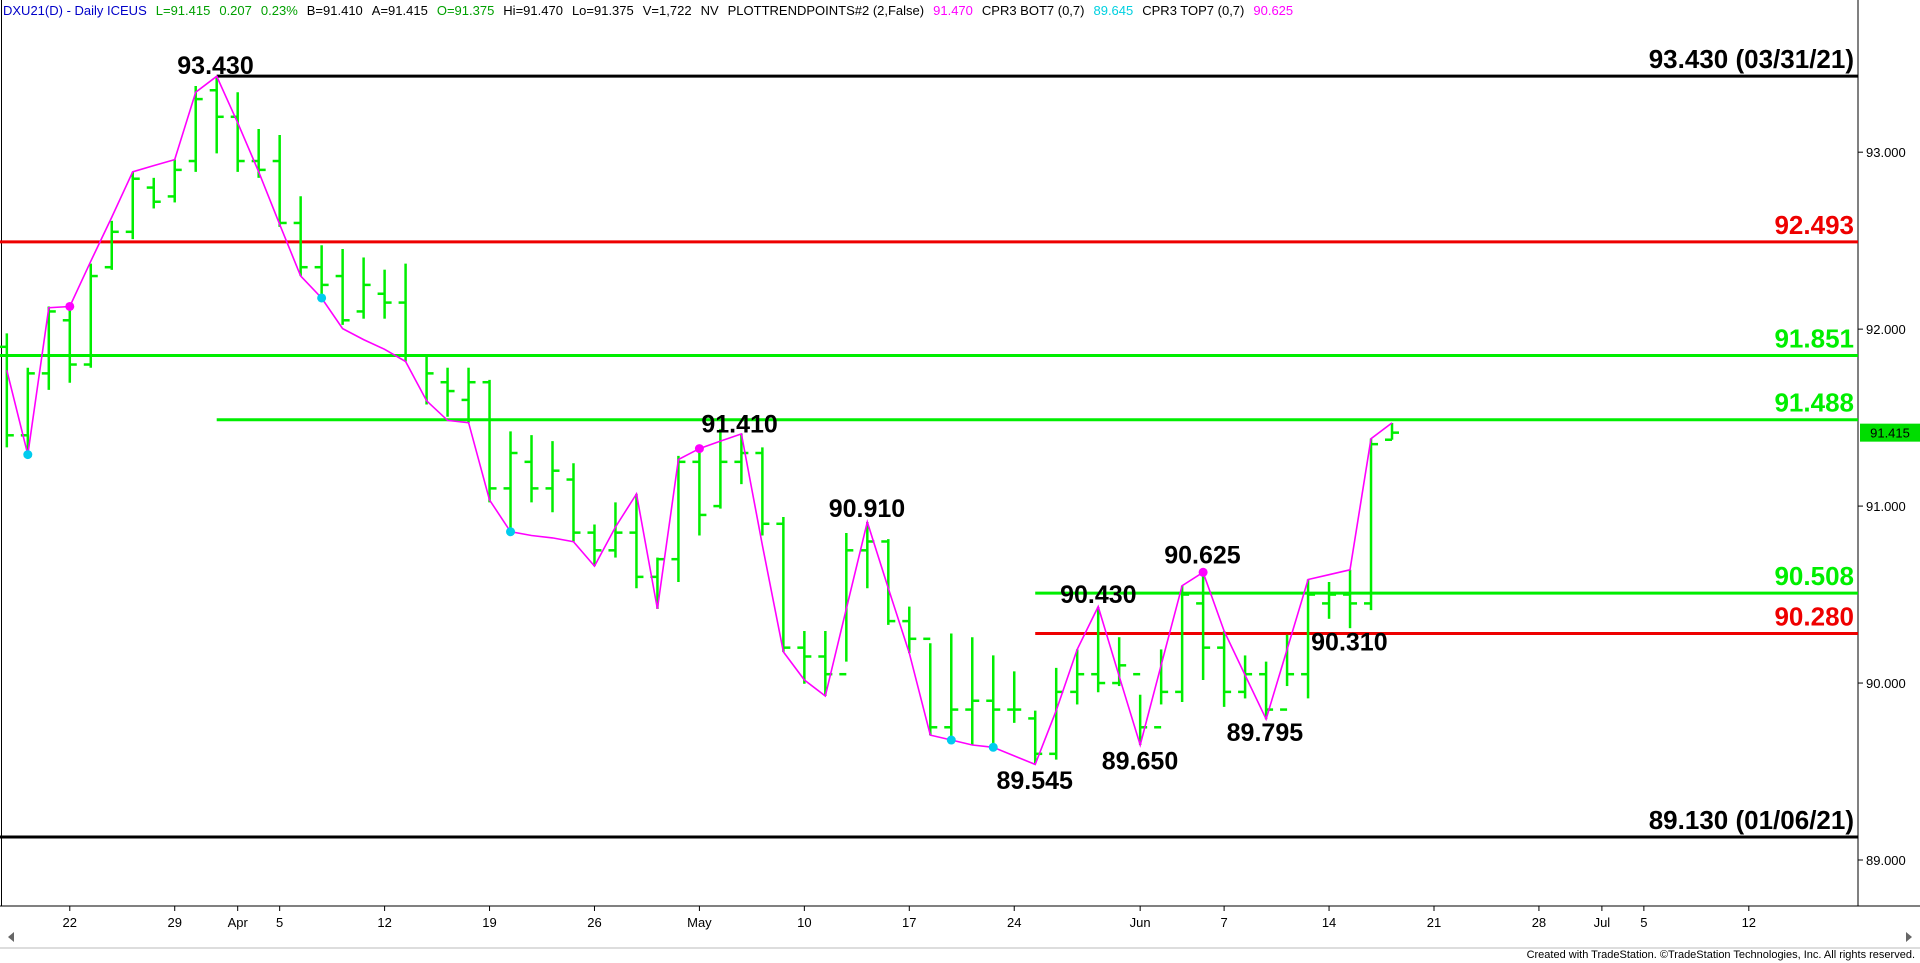 This screenshot has width=1920, height=963. I want to click on x-tick-label: May, so click(699, 922).